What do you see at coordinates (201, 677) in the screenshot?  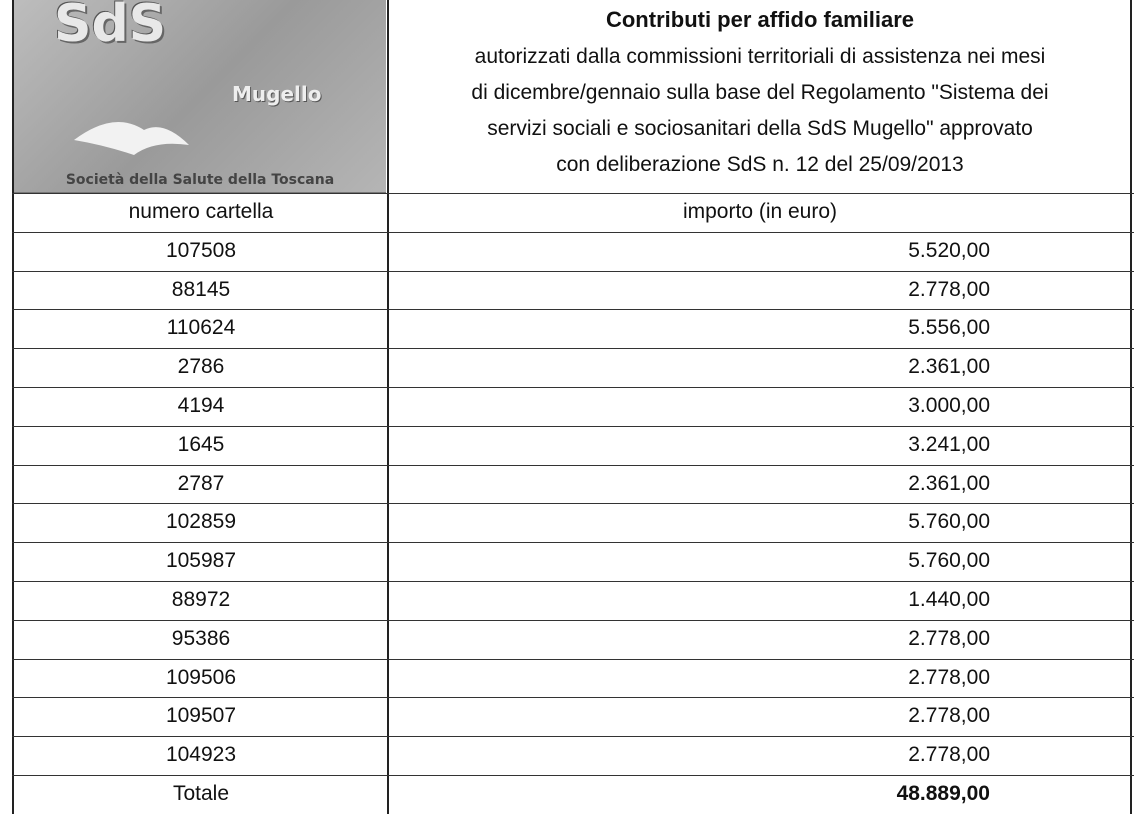 I see `cell-id: 109506` at bounding box center [201, 677].